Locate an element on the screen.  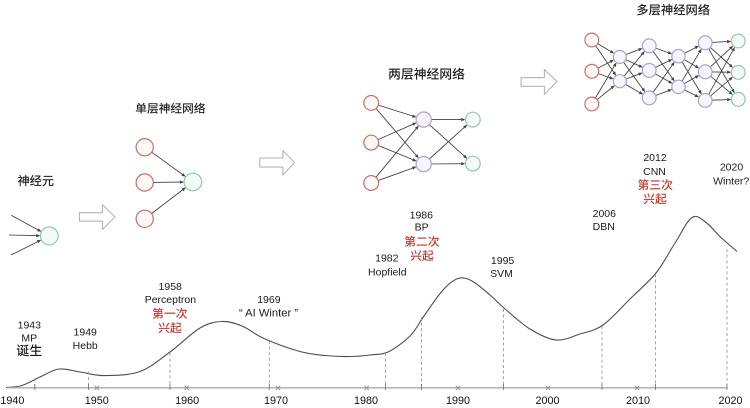
svg-text: Hebb is located at coordinates (85, 346).